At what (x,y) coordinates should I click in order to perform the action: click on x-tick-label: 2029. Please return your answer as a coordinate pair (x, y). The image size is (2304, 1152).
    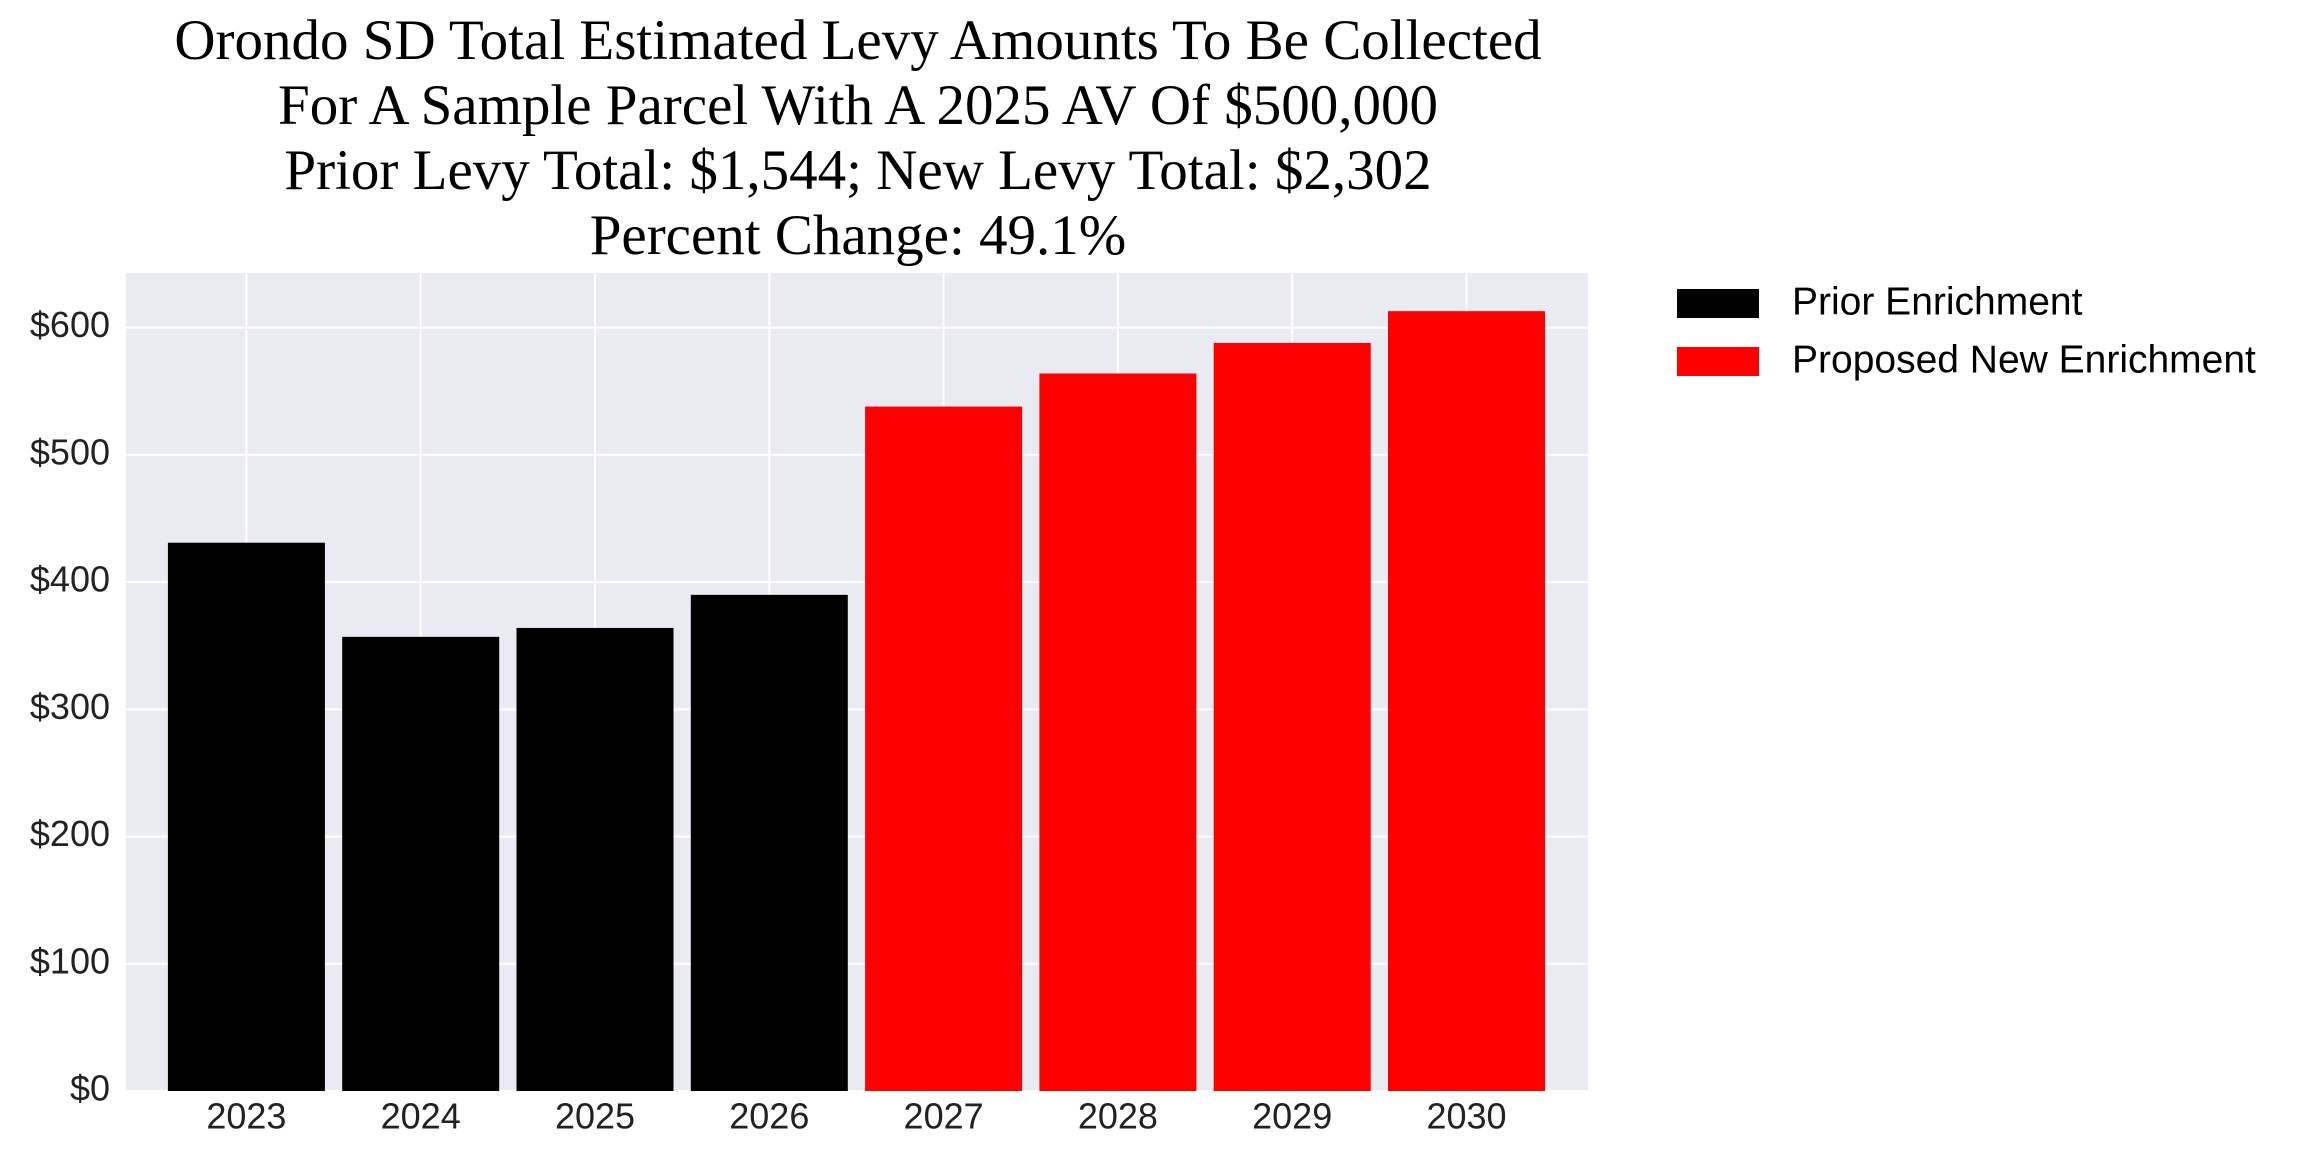
    Looking at the image, I should click on (1292, 1116).